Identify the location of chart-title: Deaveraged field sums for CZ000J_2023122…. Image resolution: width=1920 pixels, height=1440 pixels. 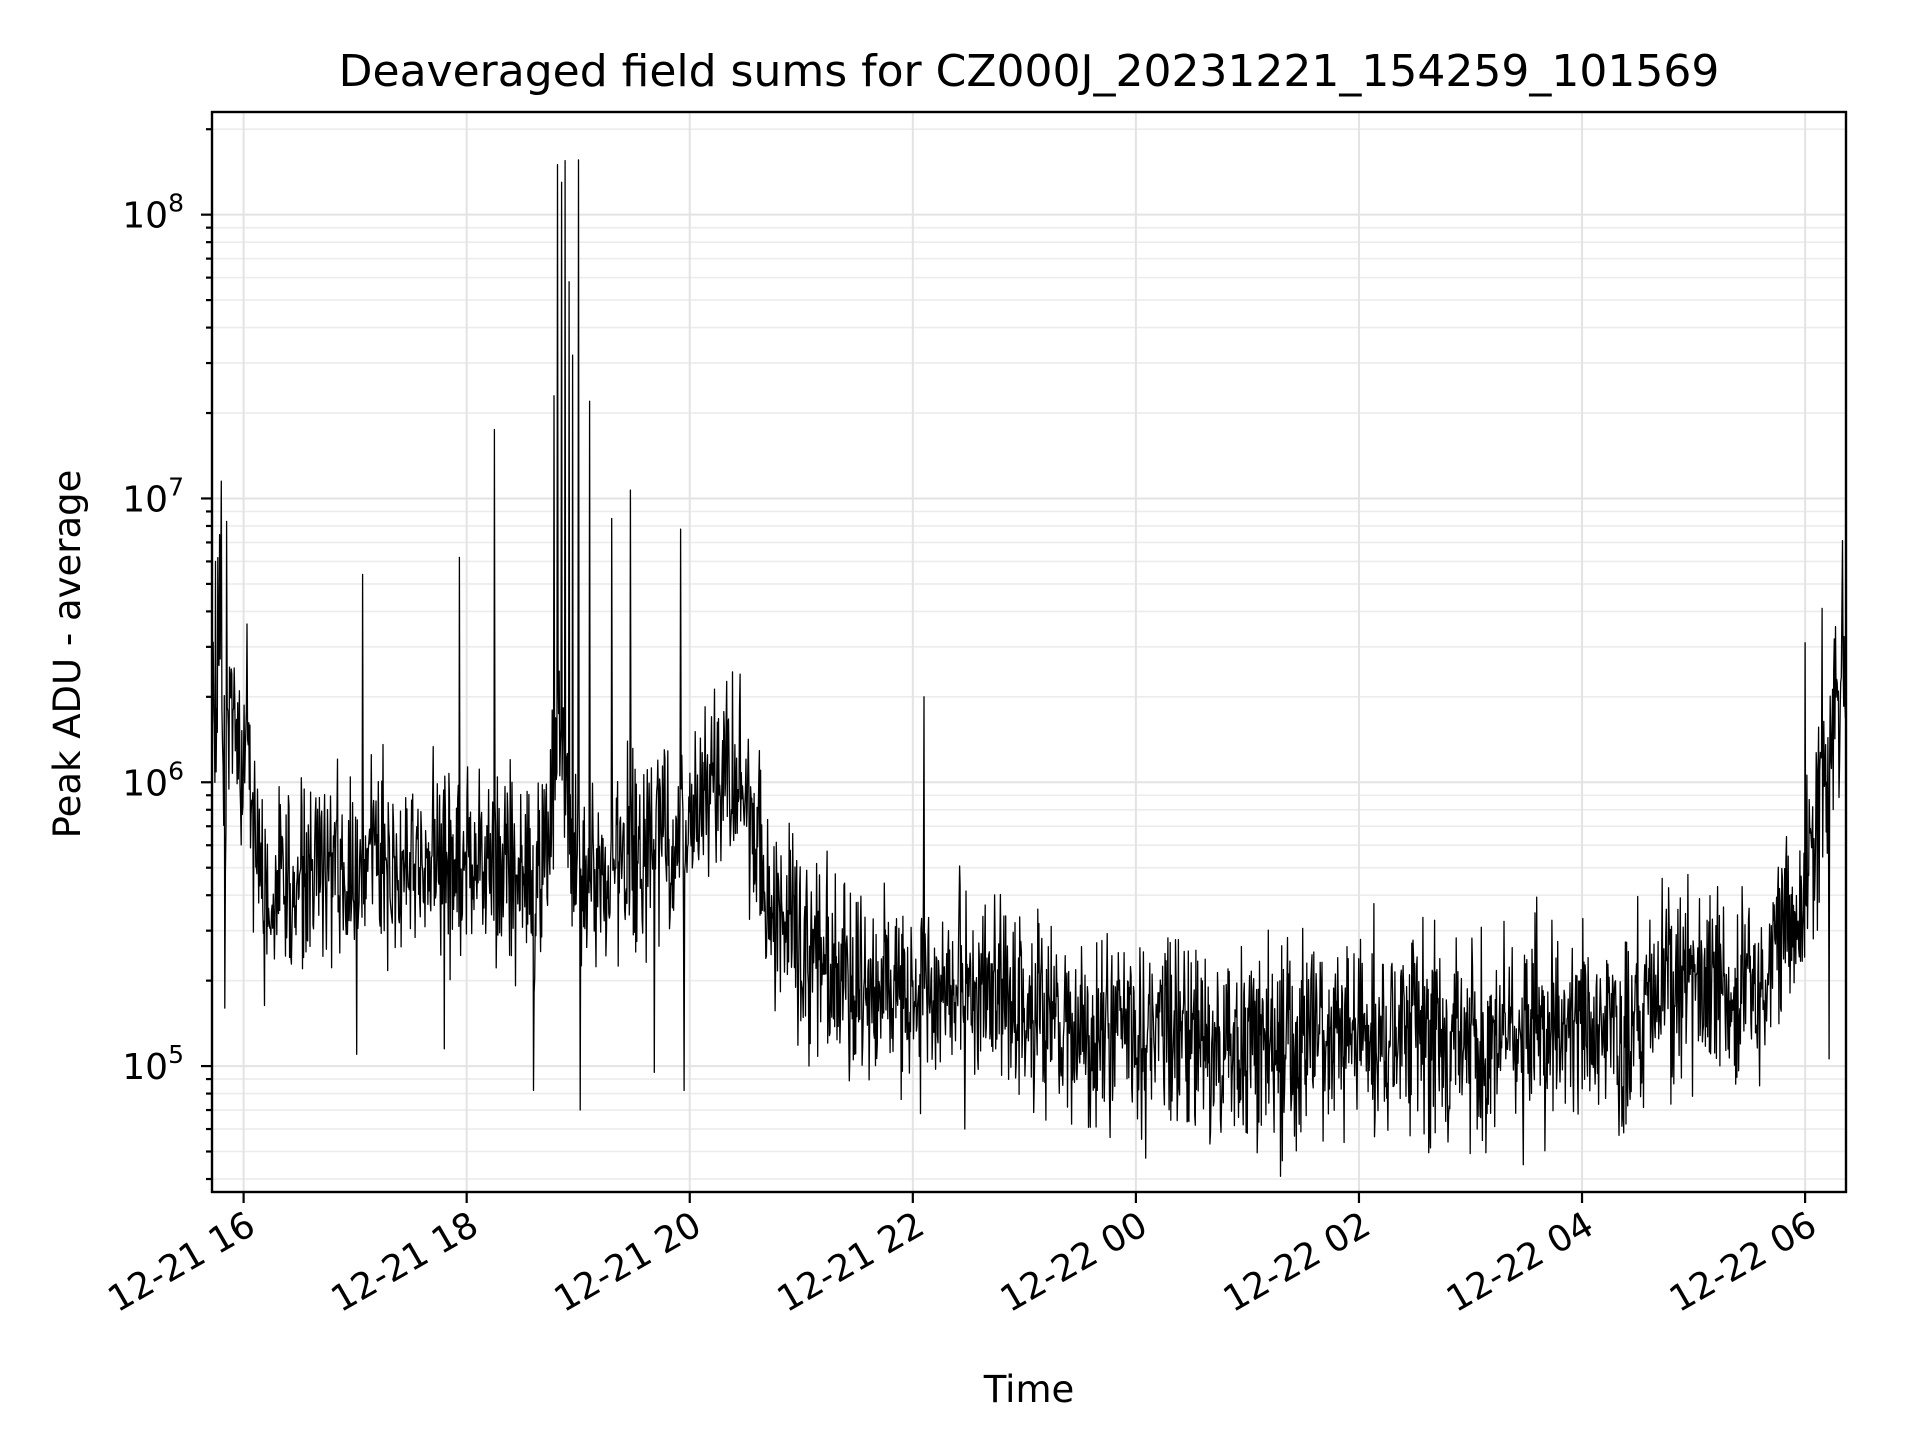
(1029, 71).